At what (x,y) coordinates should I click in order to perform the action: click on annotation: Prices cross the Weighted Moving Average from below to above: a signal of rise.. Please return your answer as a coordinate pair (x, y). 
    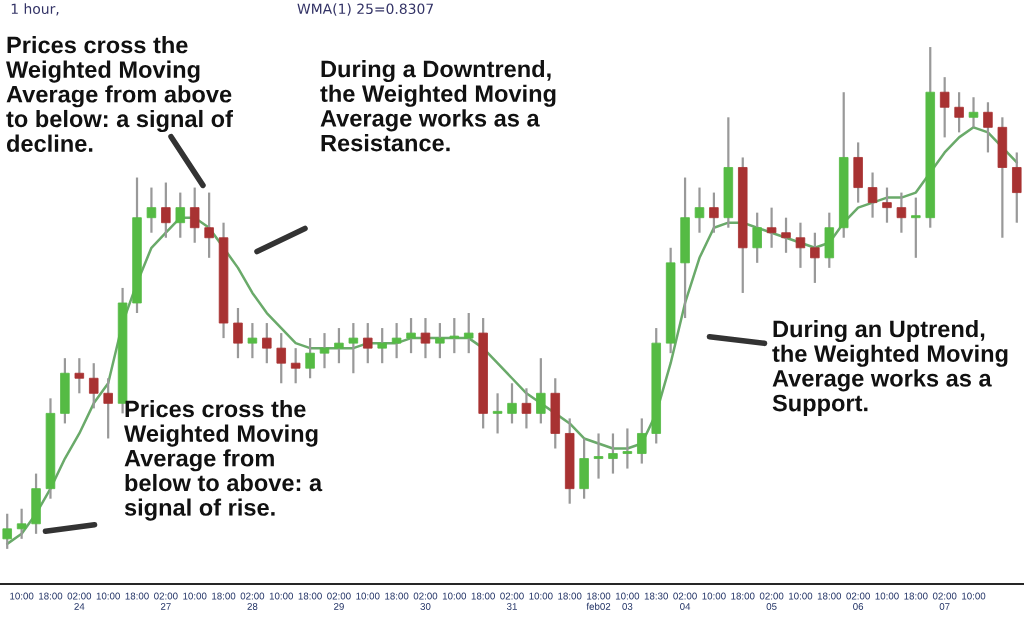
    Looking at the image, I should click on (223, 460).